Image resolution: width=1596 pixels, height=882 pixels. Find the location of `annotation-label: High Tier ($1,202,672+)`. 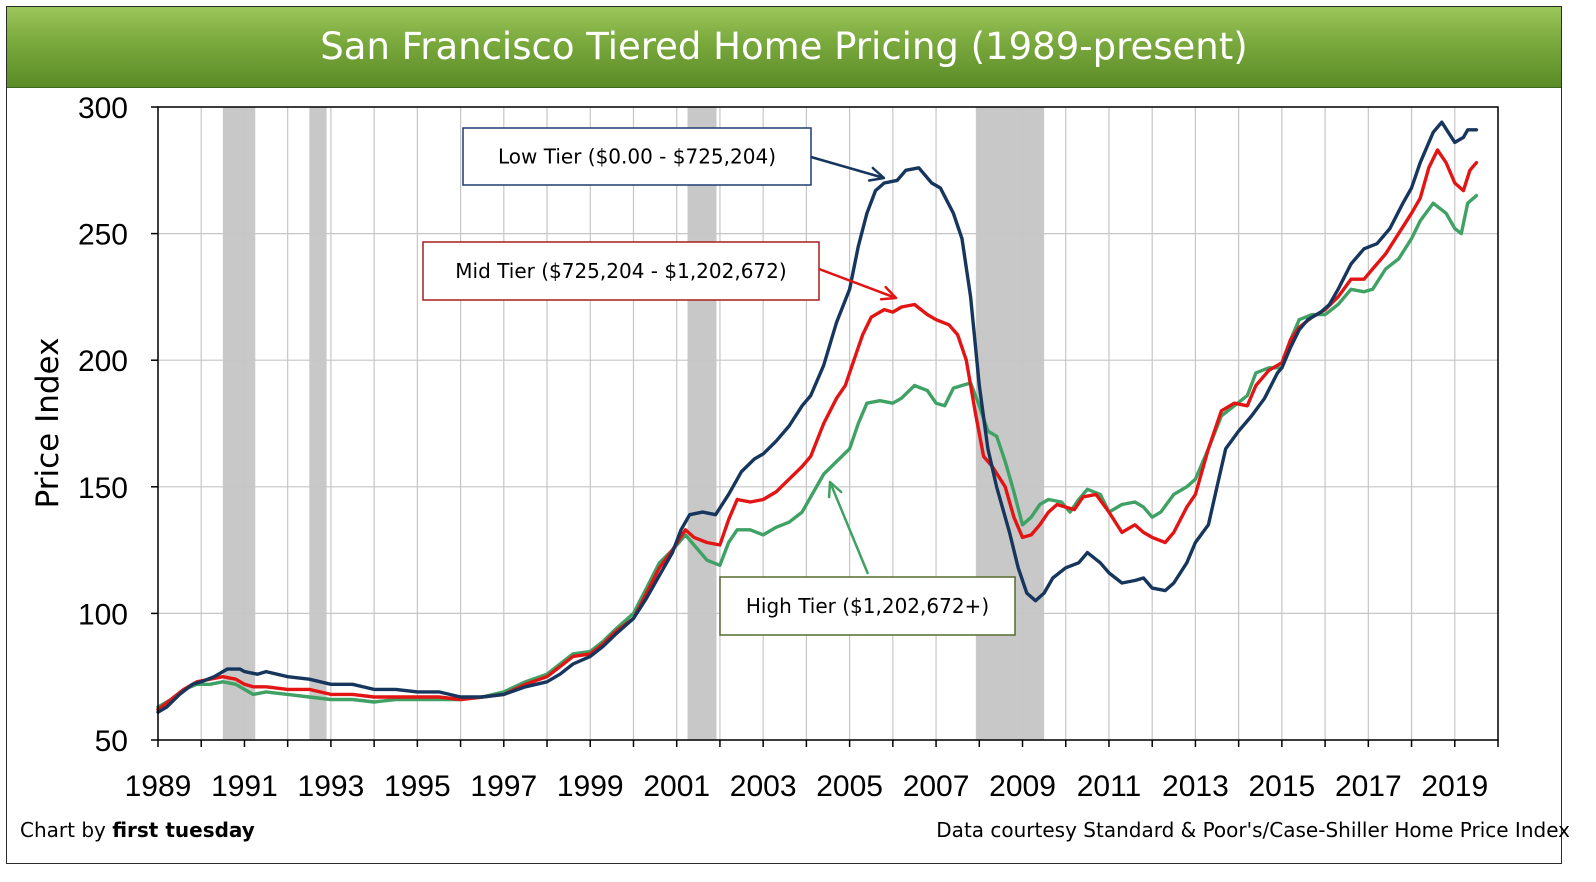

annotation-label: High Tier ($1,202,672+) is located at coordinates (867, 606).